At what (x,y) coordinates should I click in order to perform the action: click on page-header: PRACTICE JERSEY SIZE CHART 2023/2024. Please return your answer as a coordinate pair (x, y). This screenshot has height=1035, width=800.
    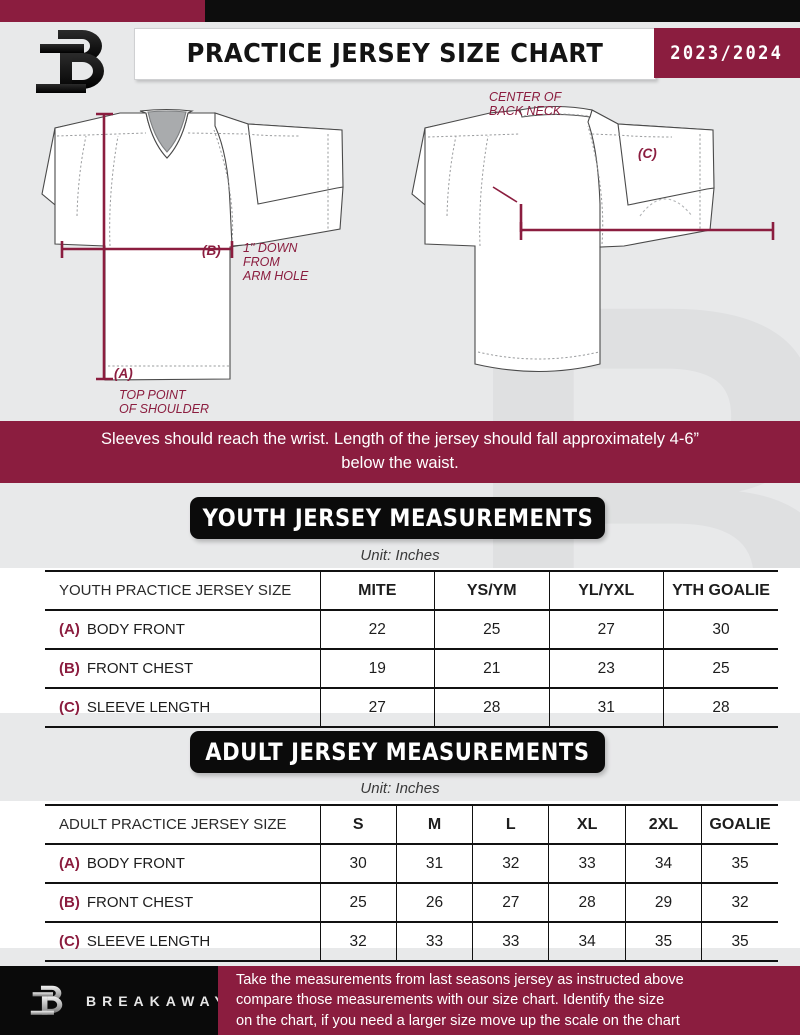
    Looking at the image, I should click on (400, 57).